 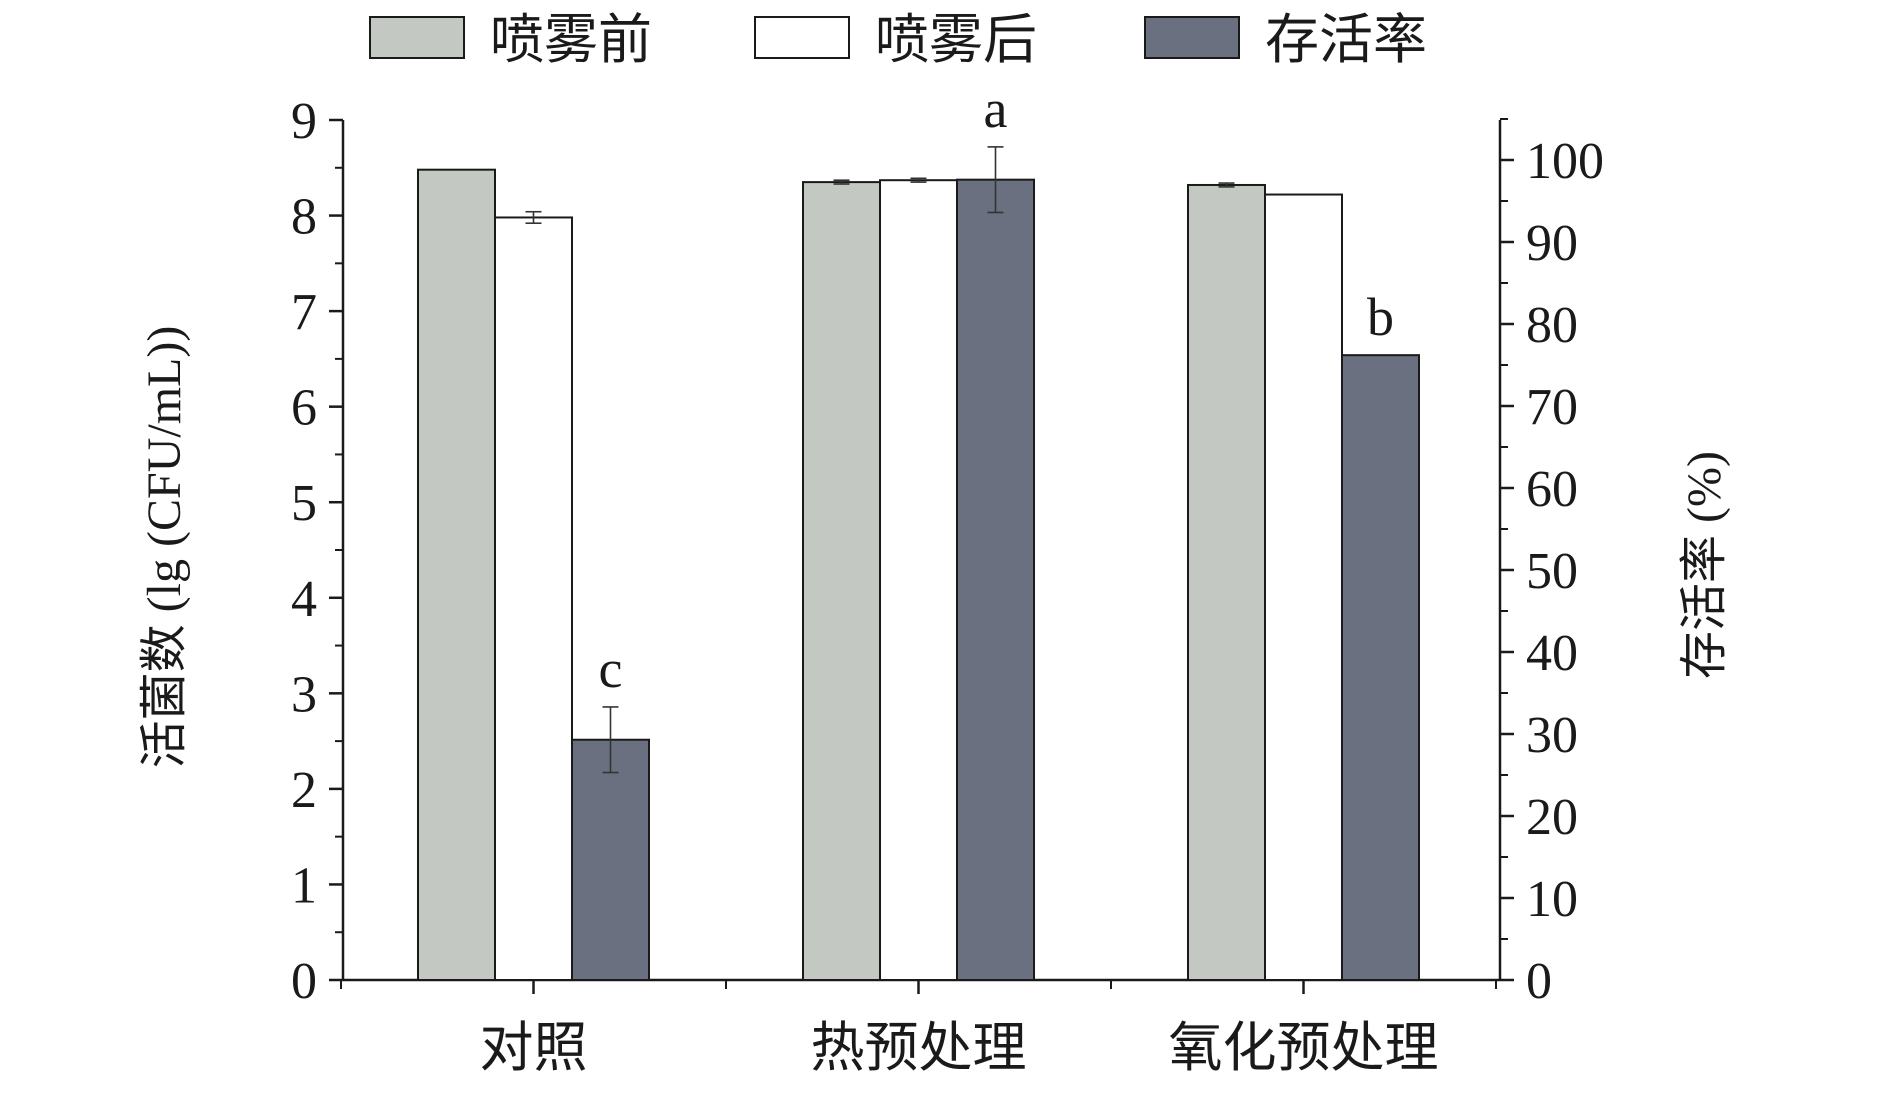 I want to click on y-right-tick-label: 80, so click(x=1552, y=325).